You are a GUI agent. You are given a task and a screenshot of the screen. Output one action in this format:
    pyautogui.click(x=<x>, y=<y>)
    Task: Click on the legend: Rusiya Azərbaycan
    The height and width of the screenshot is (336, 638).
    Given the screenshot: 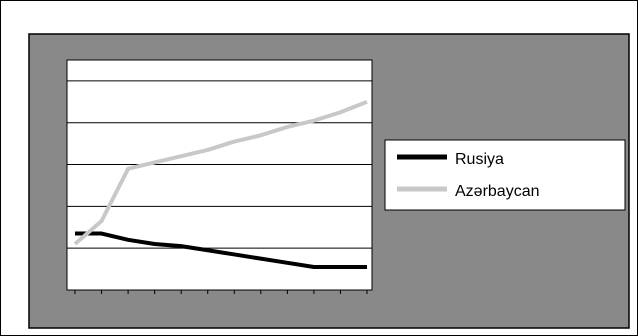 What is the action you would take?
    pyautogui.click(x=505, y=175)
    